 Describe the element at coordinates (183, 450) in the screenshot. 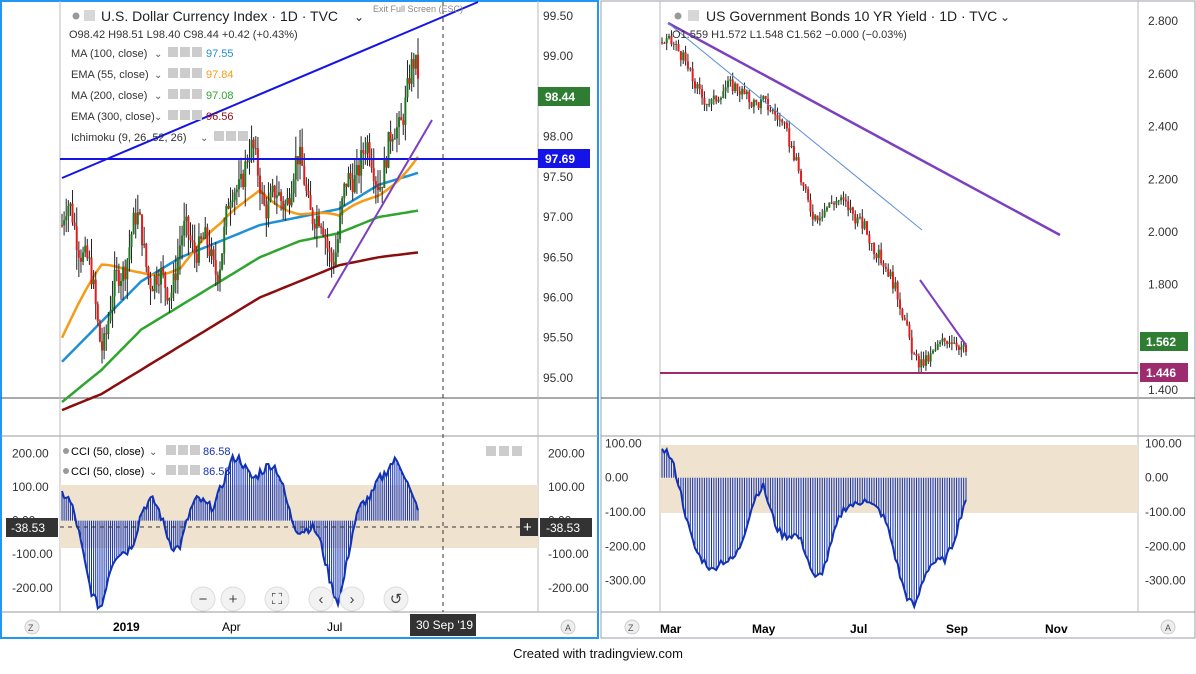

I see `cci-1-gear-icon` at that location.